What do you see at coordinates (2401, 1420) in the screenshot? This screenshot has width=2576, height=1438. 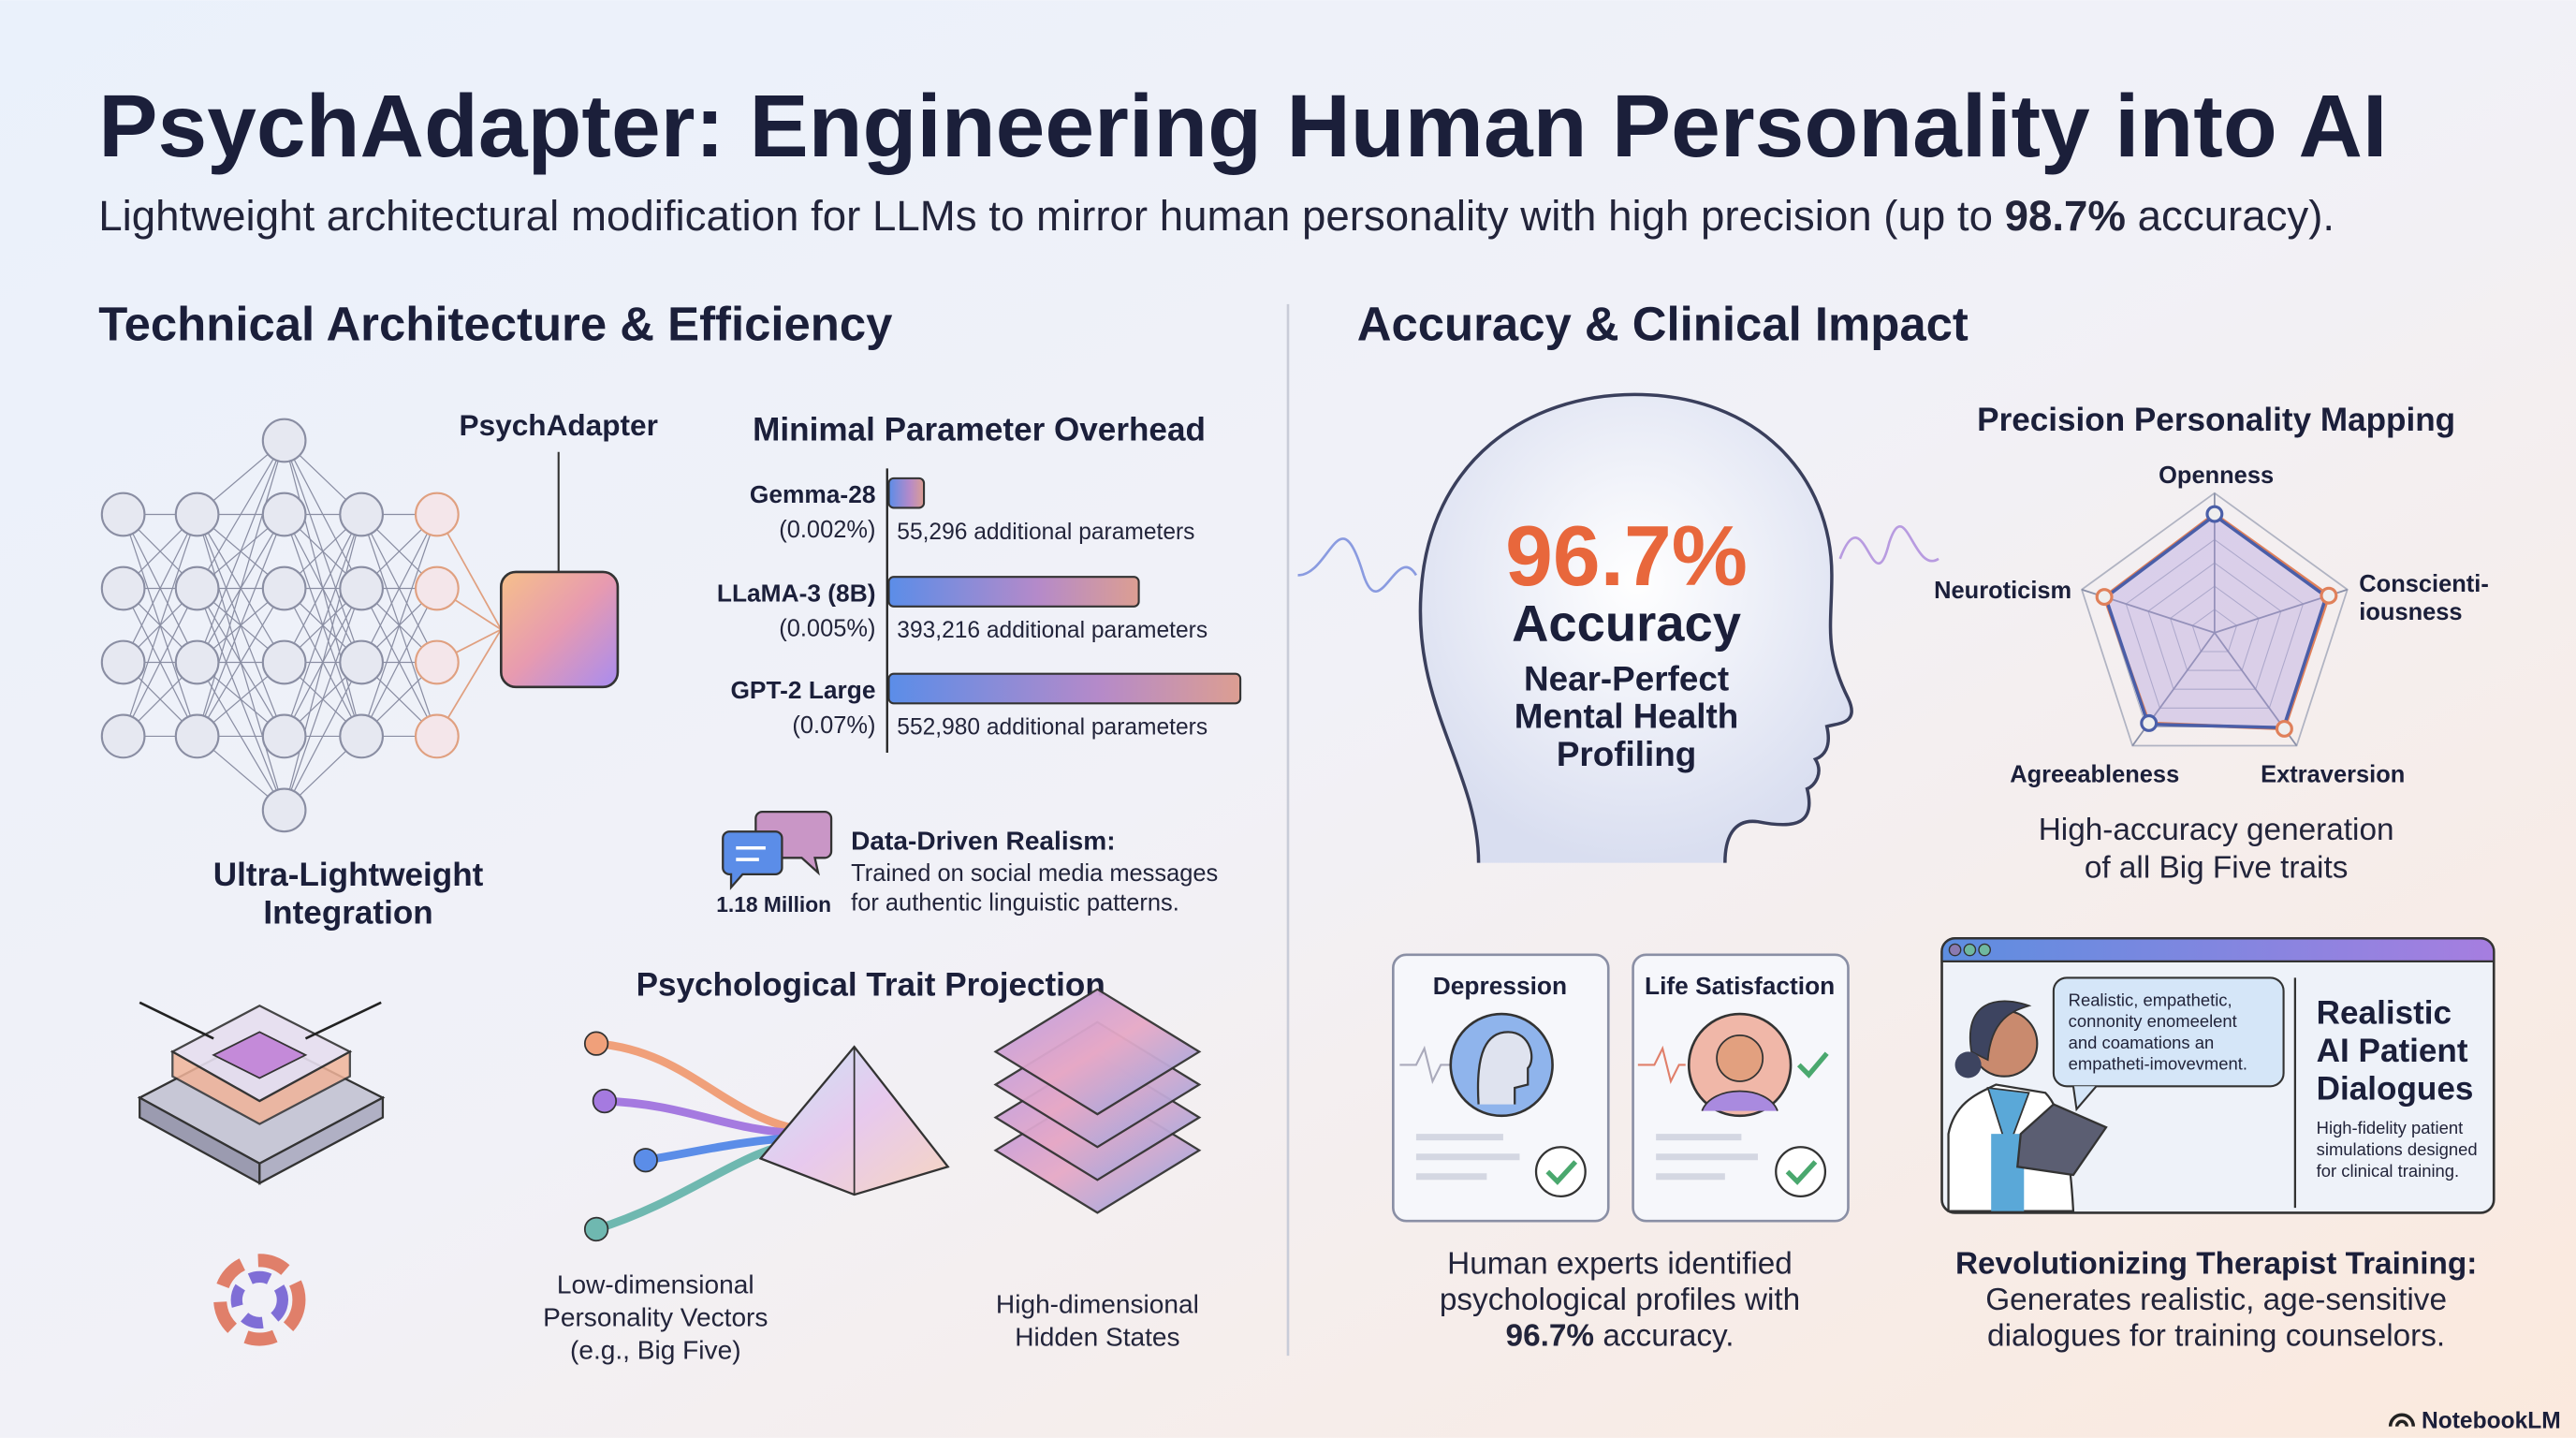 I see `notebooklm-logo-icon` at bounding box center [2401, 1420].